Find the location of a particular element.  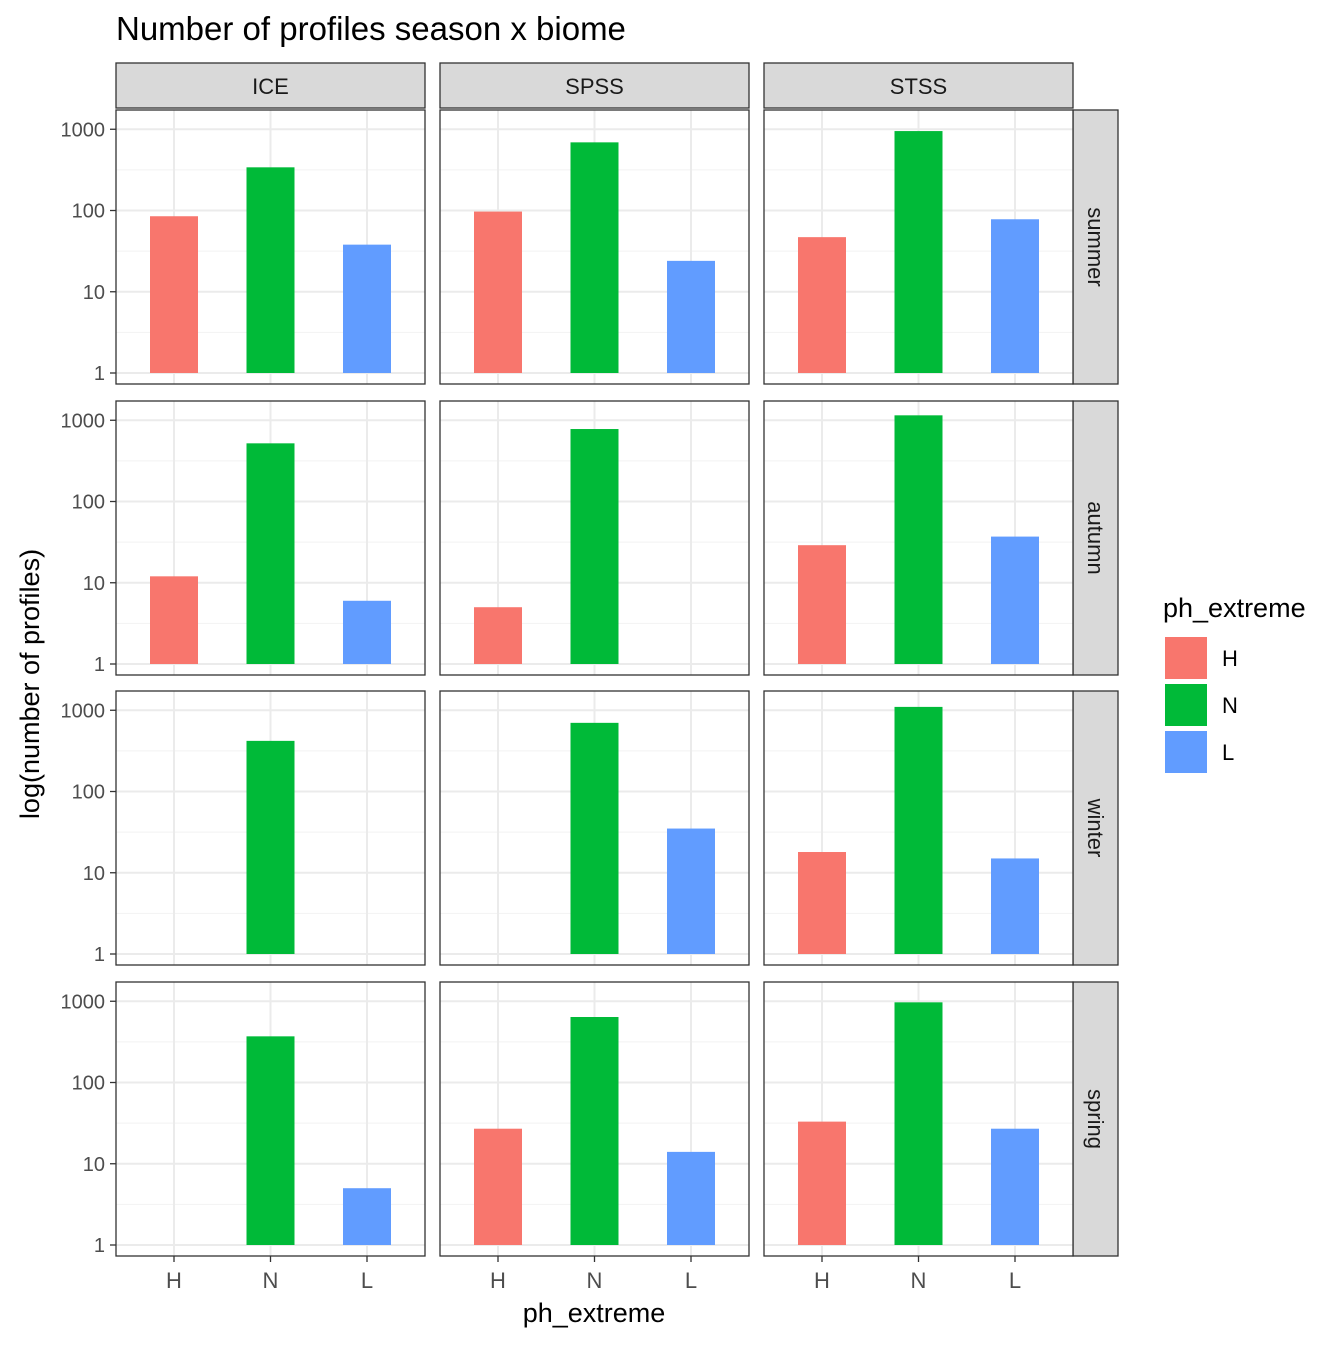

facet-strip-label: summer is located at coordinates (1095, 246).